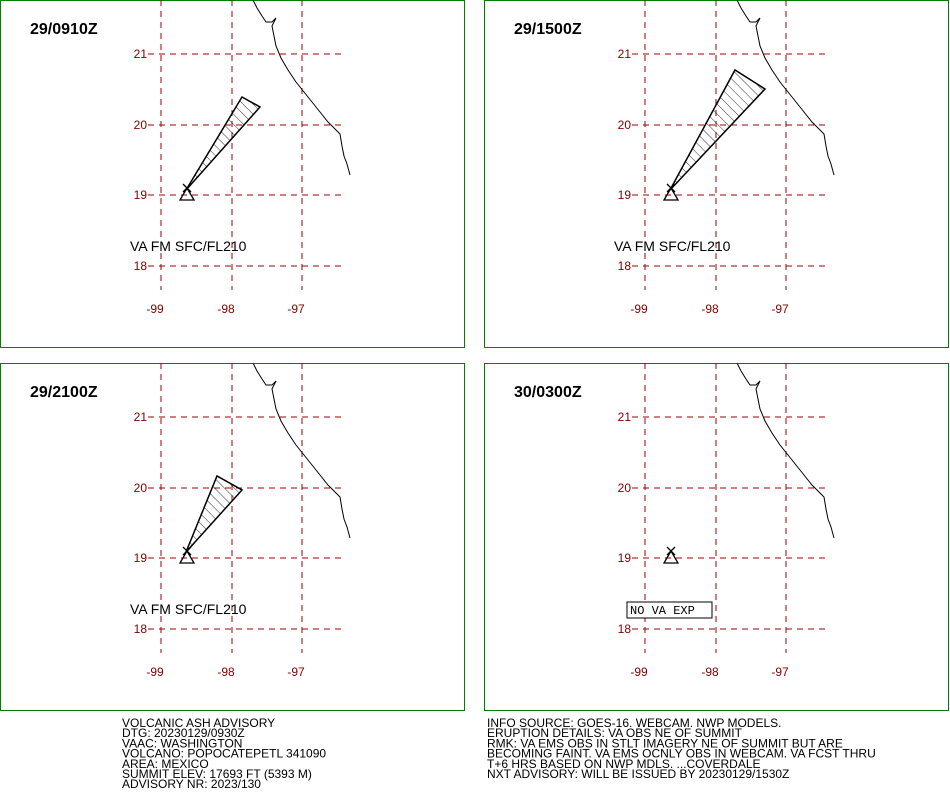 This screenshot has height=812, width=950. Describe the element at coordinates (548, 29) in the screenshot. I see `panel-title: 29/1500Z` at that location.